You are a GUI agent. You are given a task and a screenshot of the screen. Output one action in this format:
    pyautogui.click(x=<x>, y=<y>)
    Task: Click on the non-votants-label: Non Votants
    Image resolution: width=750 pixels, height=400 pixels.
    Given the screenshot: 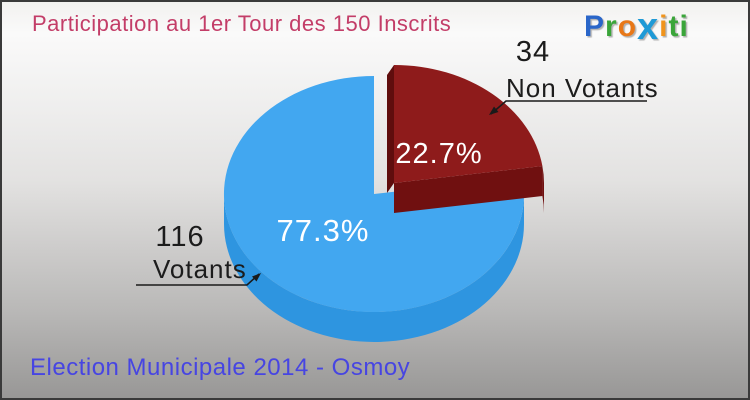 What is the action you would take?
    pyautogui.click(x=582, y=88)
    